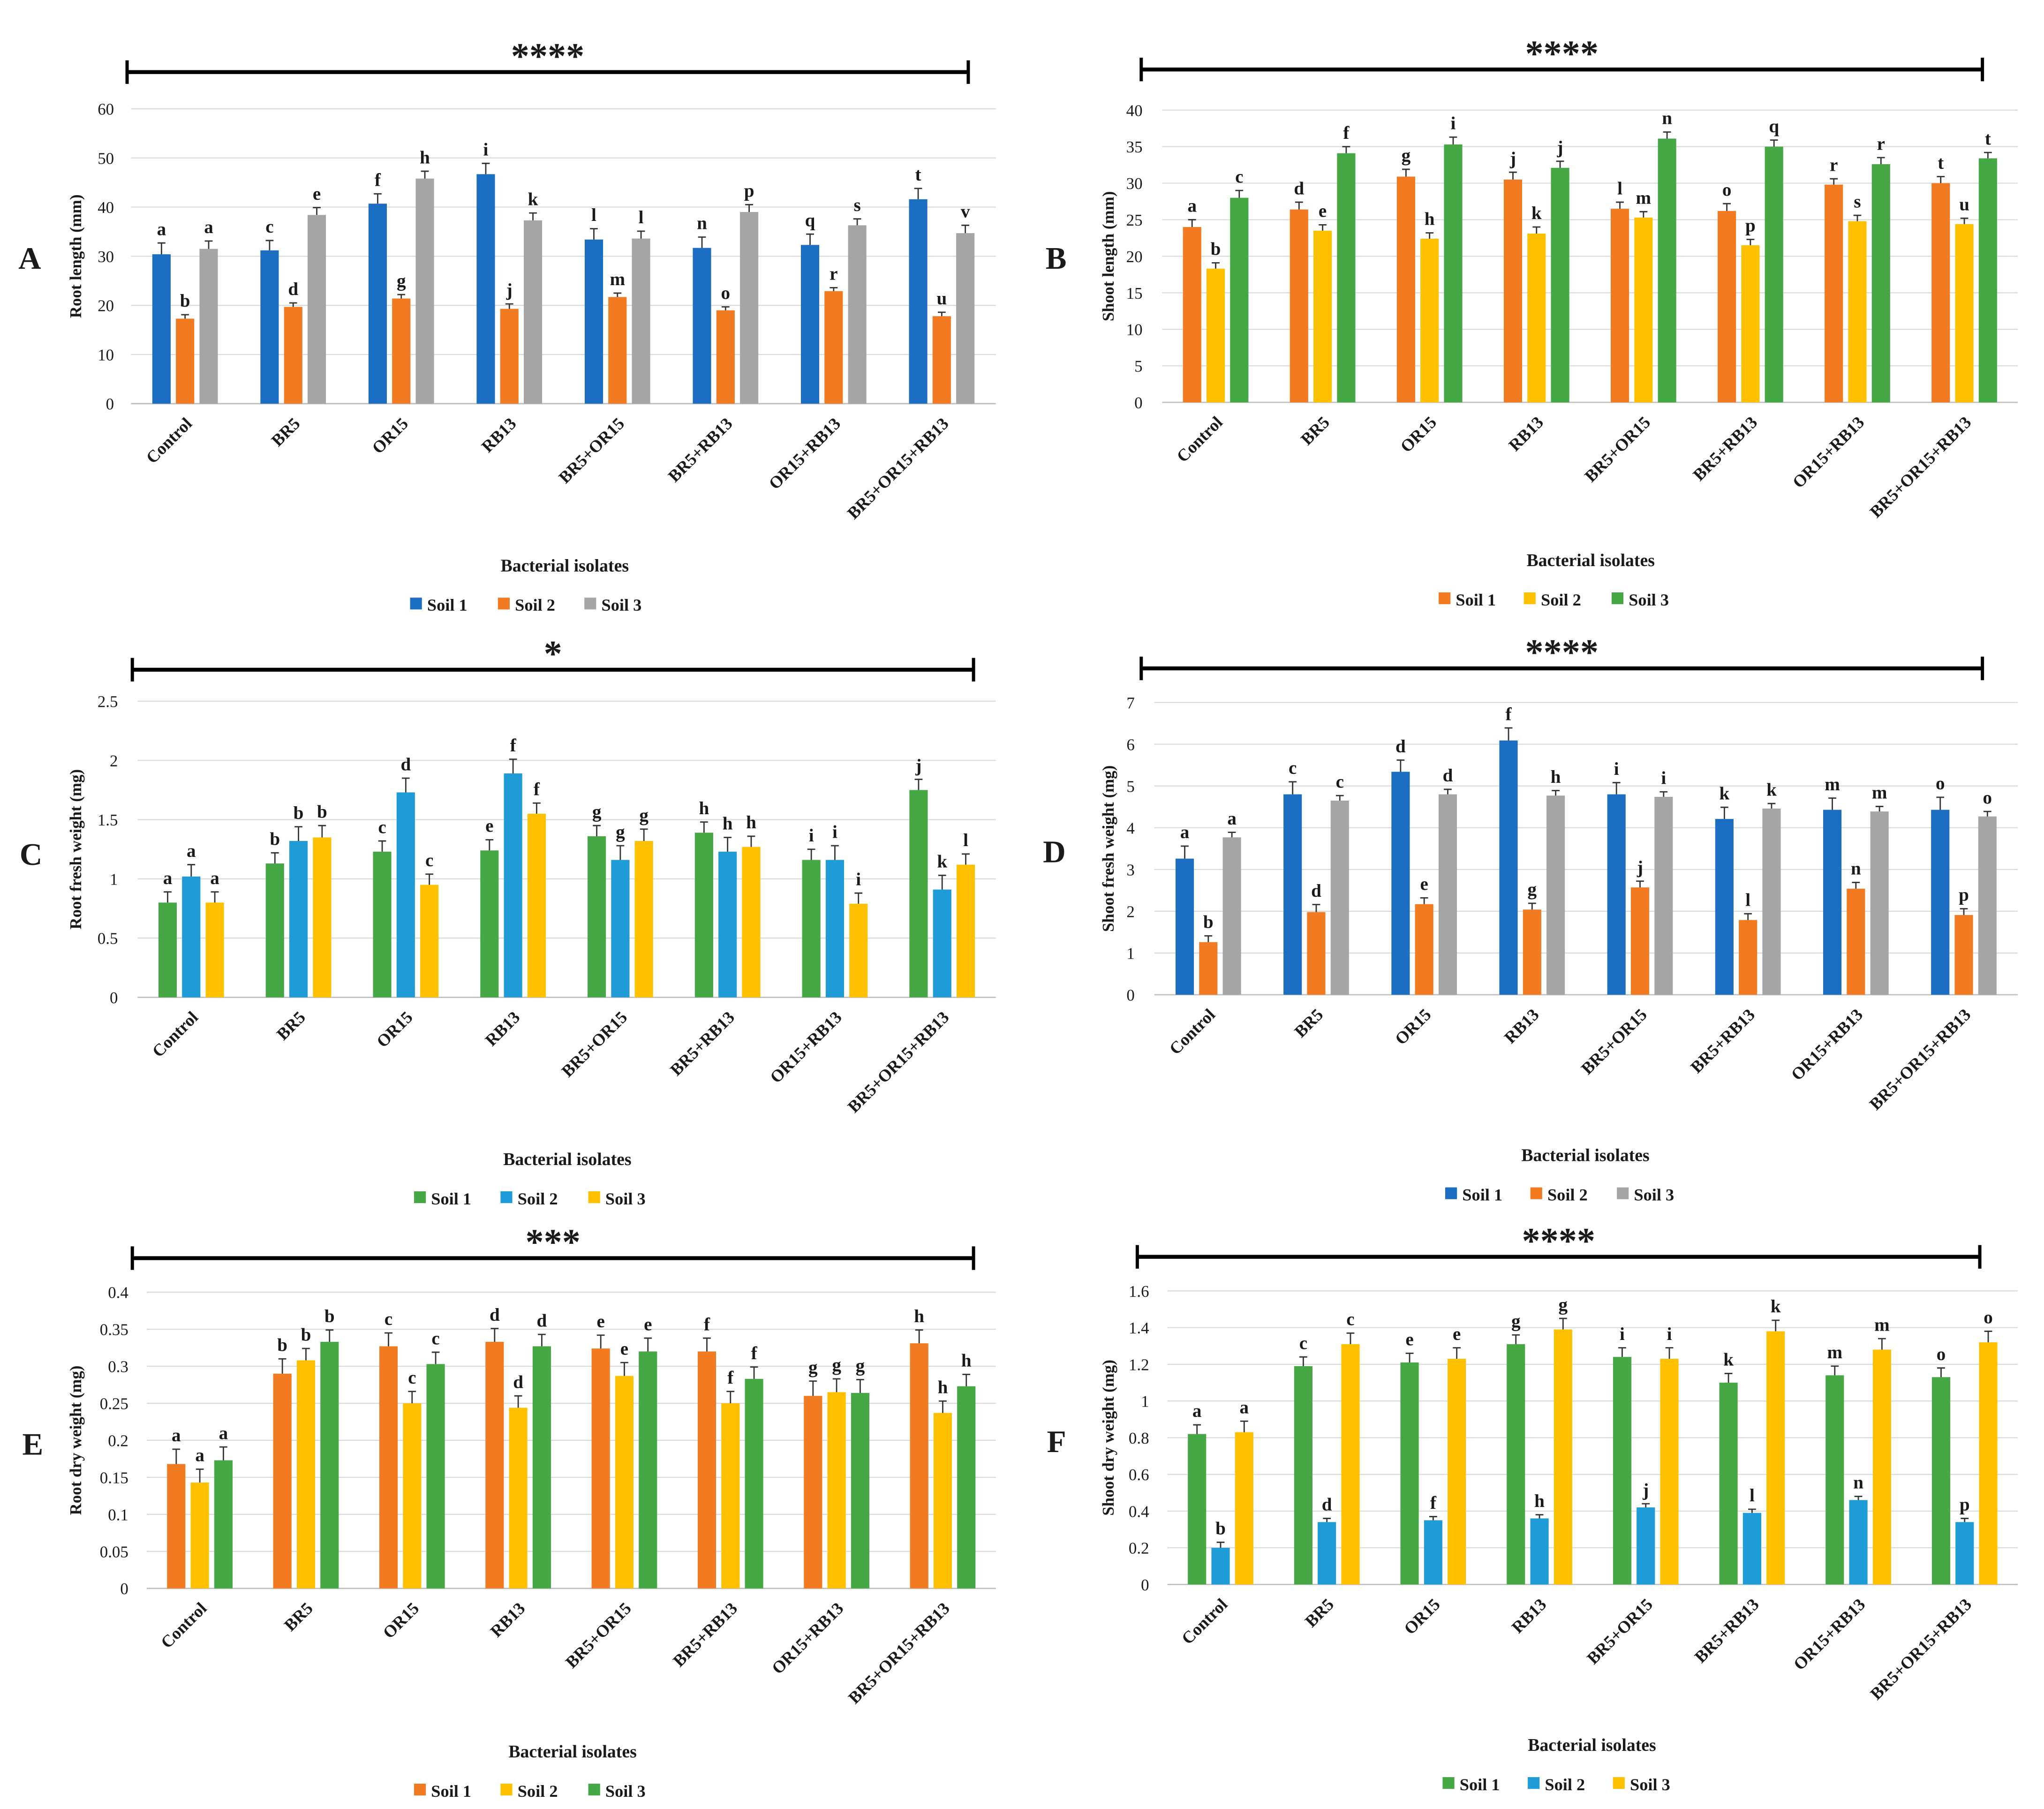 This screenshot has height=1809, width=2044. What do you see at coordinates (1139, 1328) in the screenshot?
I see `y-tick-label: 1.4` at bounding box center [1139, 1328].